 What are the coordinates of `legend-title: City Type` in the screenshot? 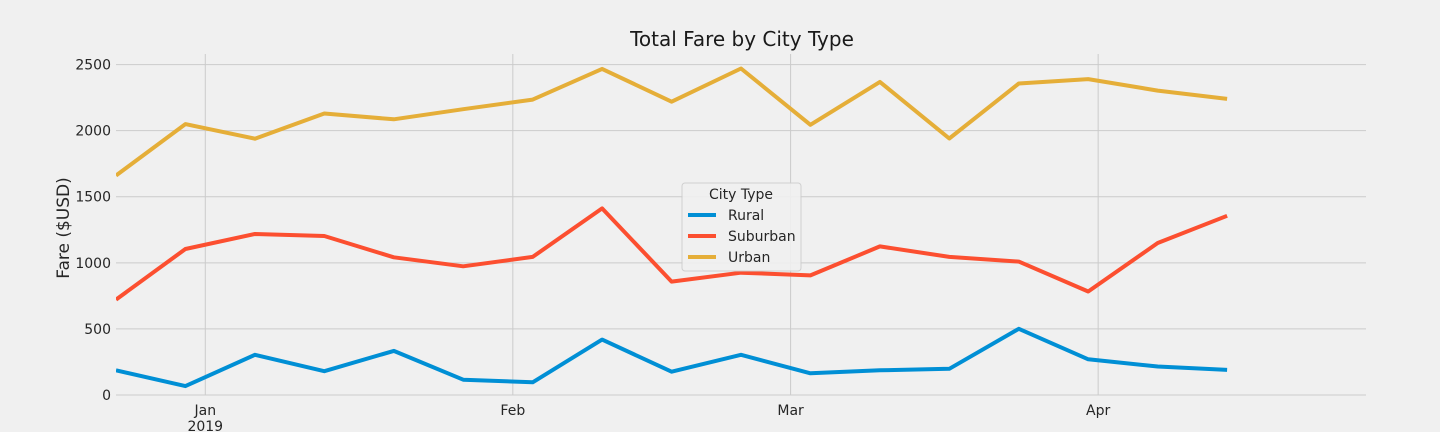 It's located at (741, 195).